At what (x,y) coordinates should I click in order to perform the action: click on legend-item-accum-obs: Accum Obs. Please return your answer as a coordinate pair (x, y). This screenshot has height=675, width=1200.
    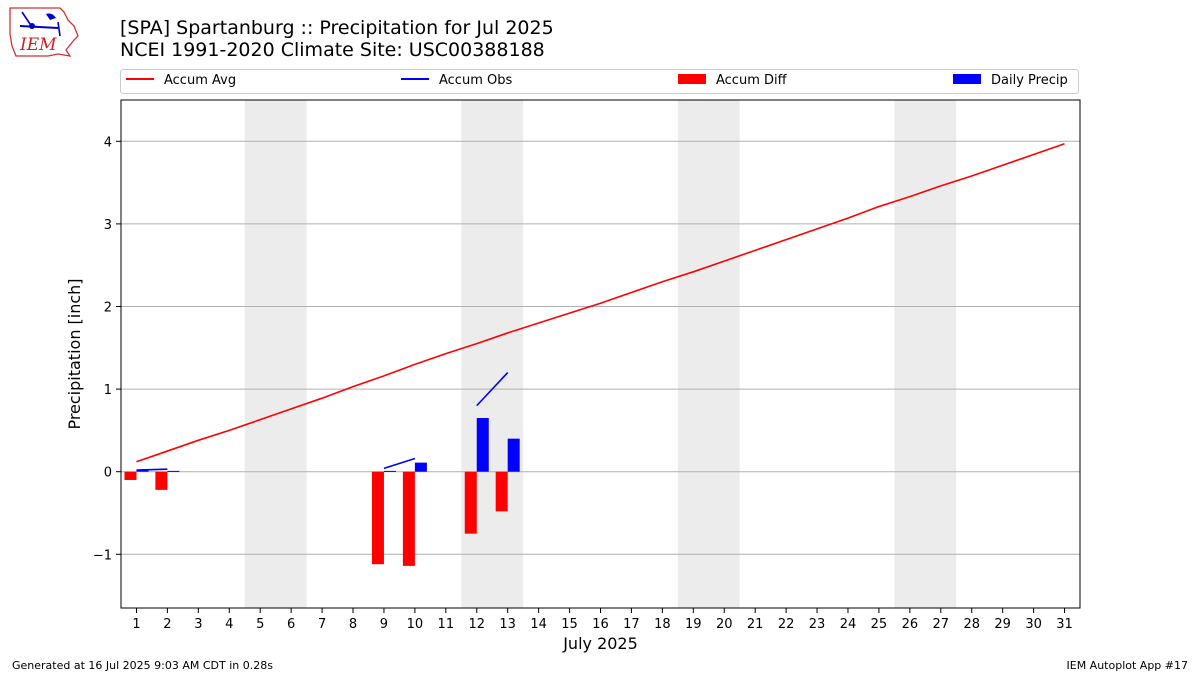
    Looking at the image, I should click on (456, 82).